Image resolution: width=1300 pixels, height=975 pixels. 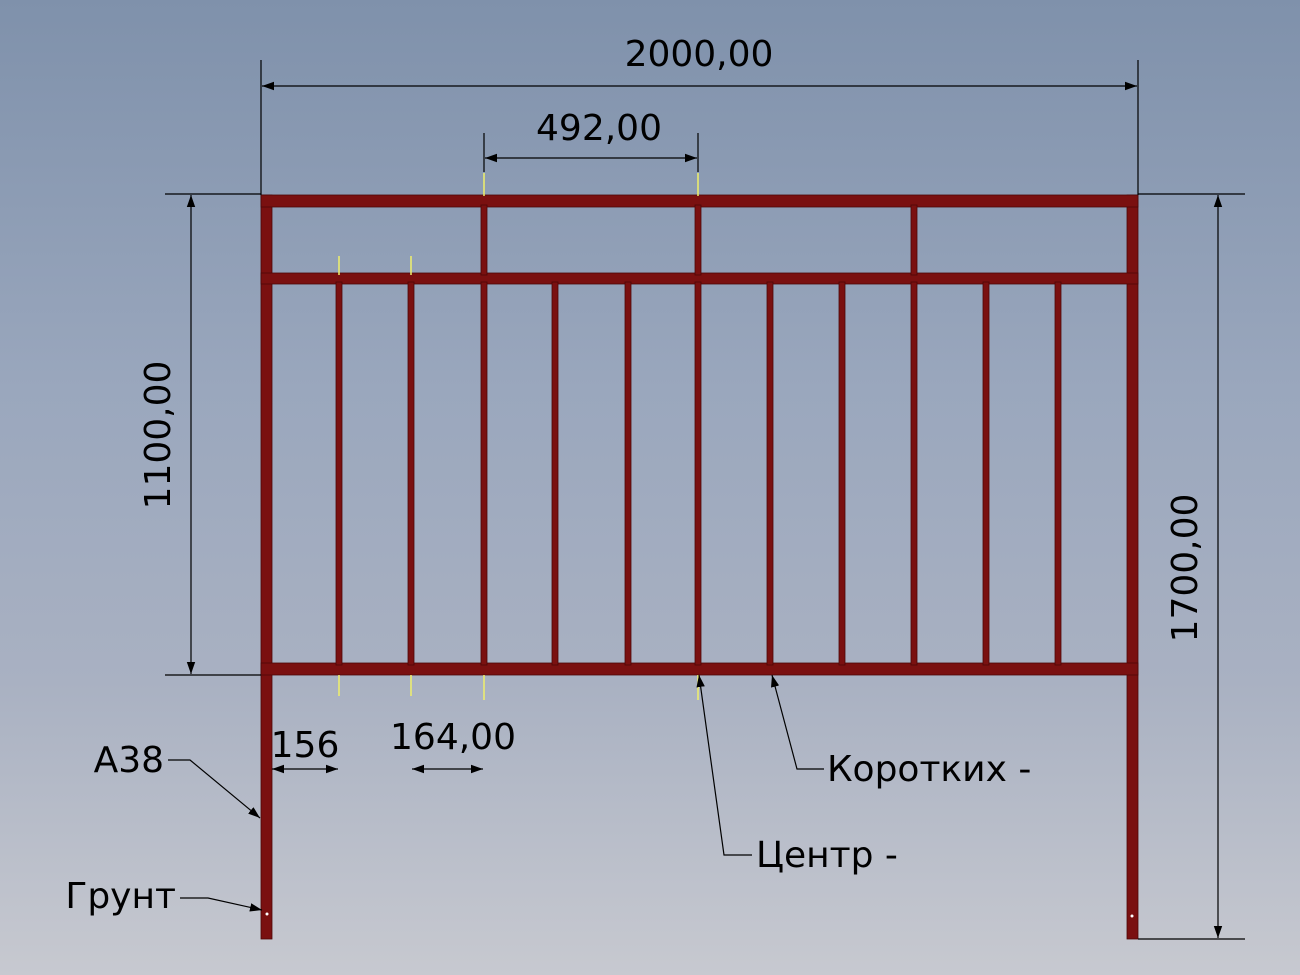 I want to click on top-bay-width-label: 492,00, so click(x=599, y=128).